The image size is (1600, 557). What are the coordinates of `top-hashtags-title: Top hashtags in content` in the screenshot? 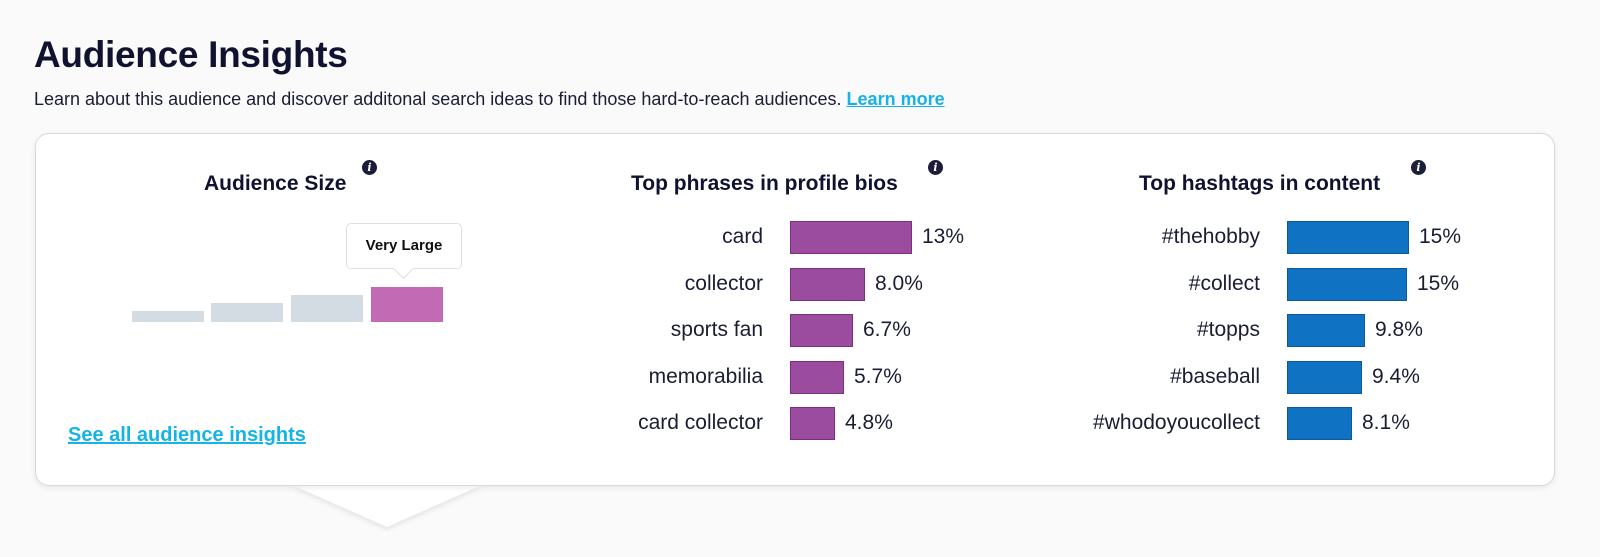 It's located at (1260, 183).